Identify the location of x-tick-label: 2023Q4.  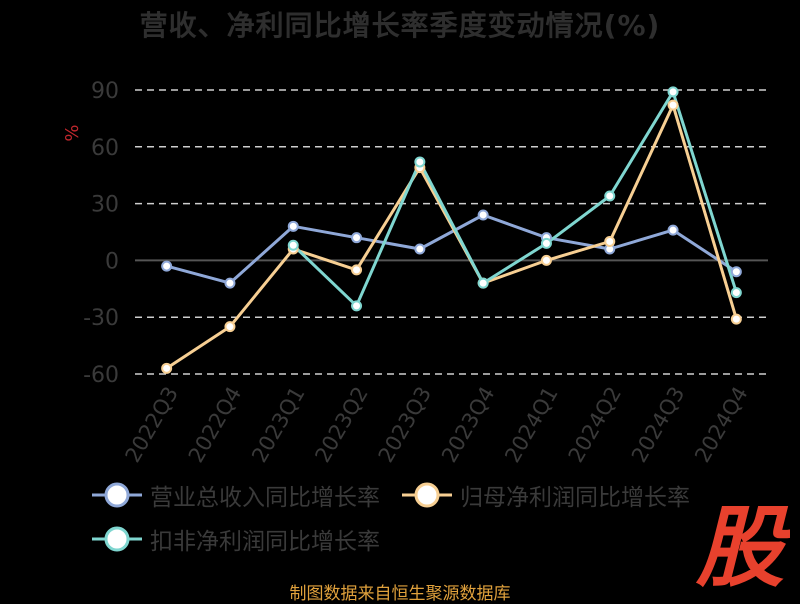
(468, 425).